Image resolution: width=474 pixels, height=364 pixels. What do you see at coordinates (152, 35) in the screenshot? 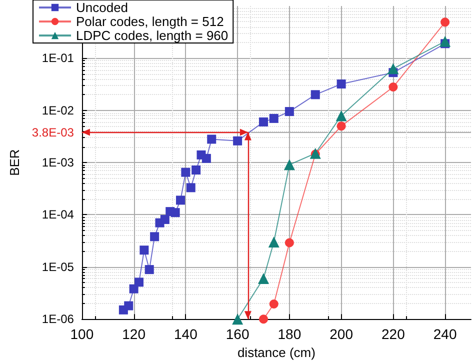
I see `legend-label: LDPC codes, length = 960` at bounding box center [152, 35].